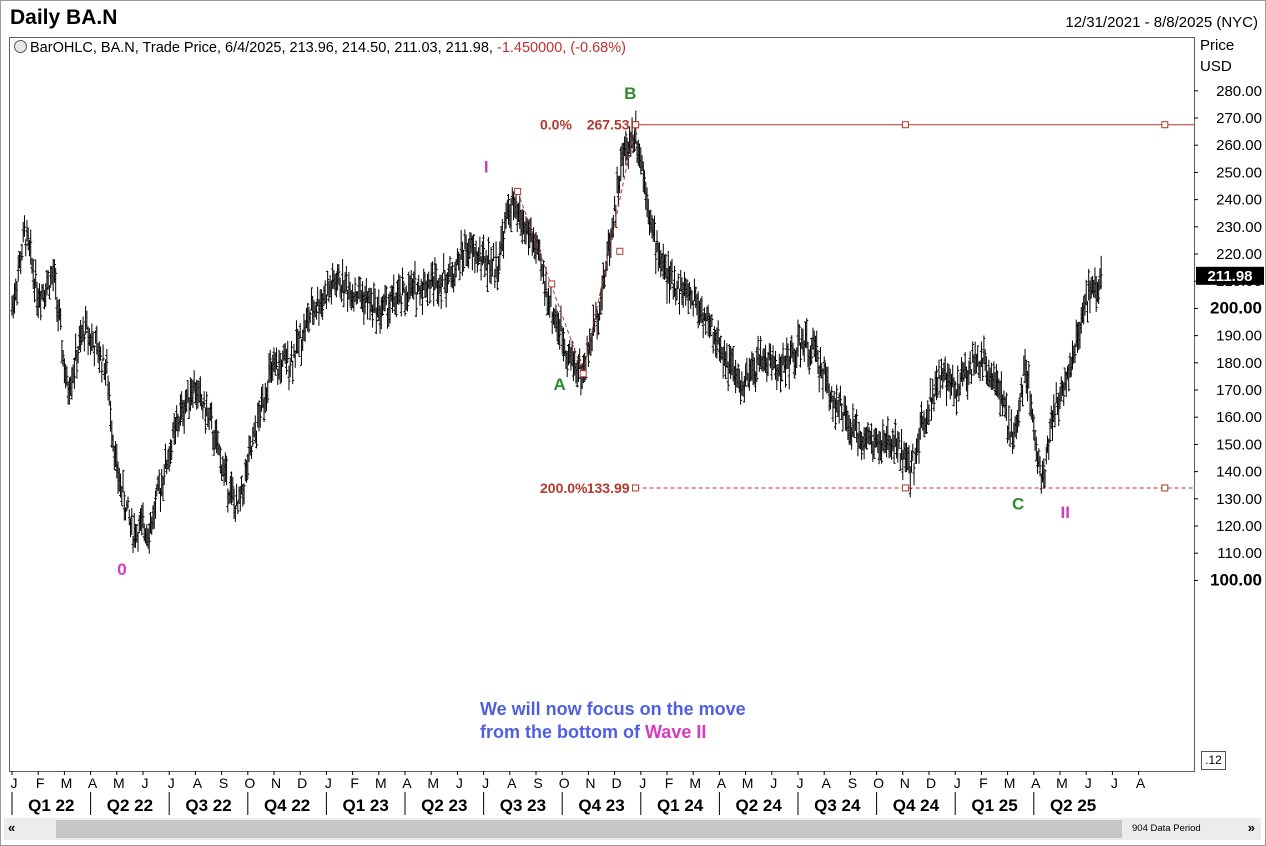 The width and height of the screenshot is (1266, 846). Describe the element at coordinates (208, 805) in the screenshot. I see `quarter-label: Q3 22` at that location.